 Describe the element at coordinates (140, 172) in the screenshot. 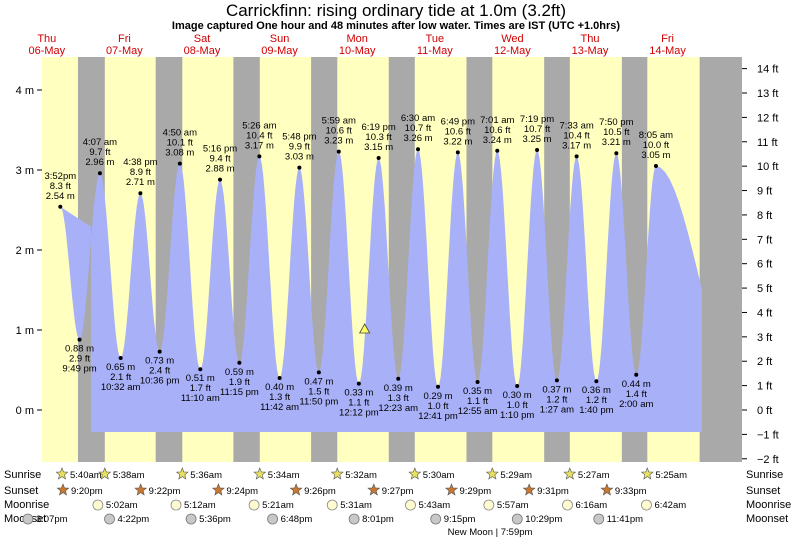

I see `tide-label: 8.9 ft` at that location.